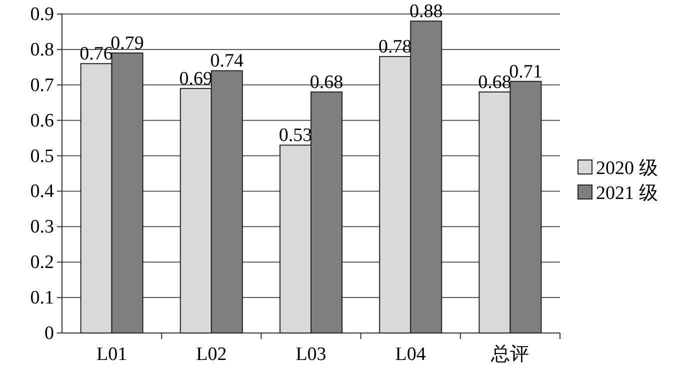  I want to click on x-tick-label: L02, so click(211, 354).